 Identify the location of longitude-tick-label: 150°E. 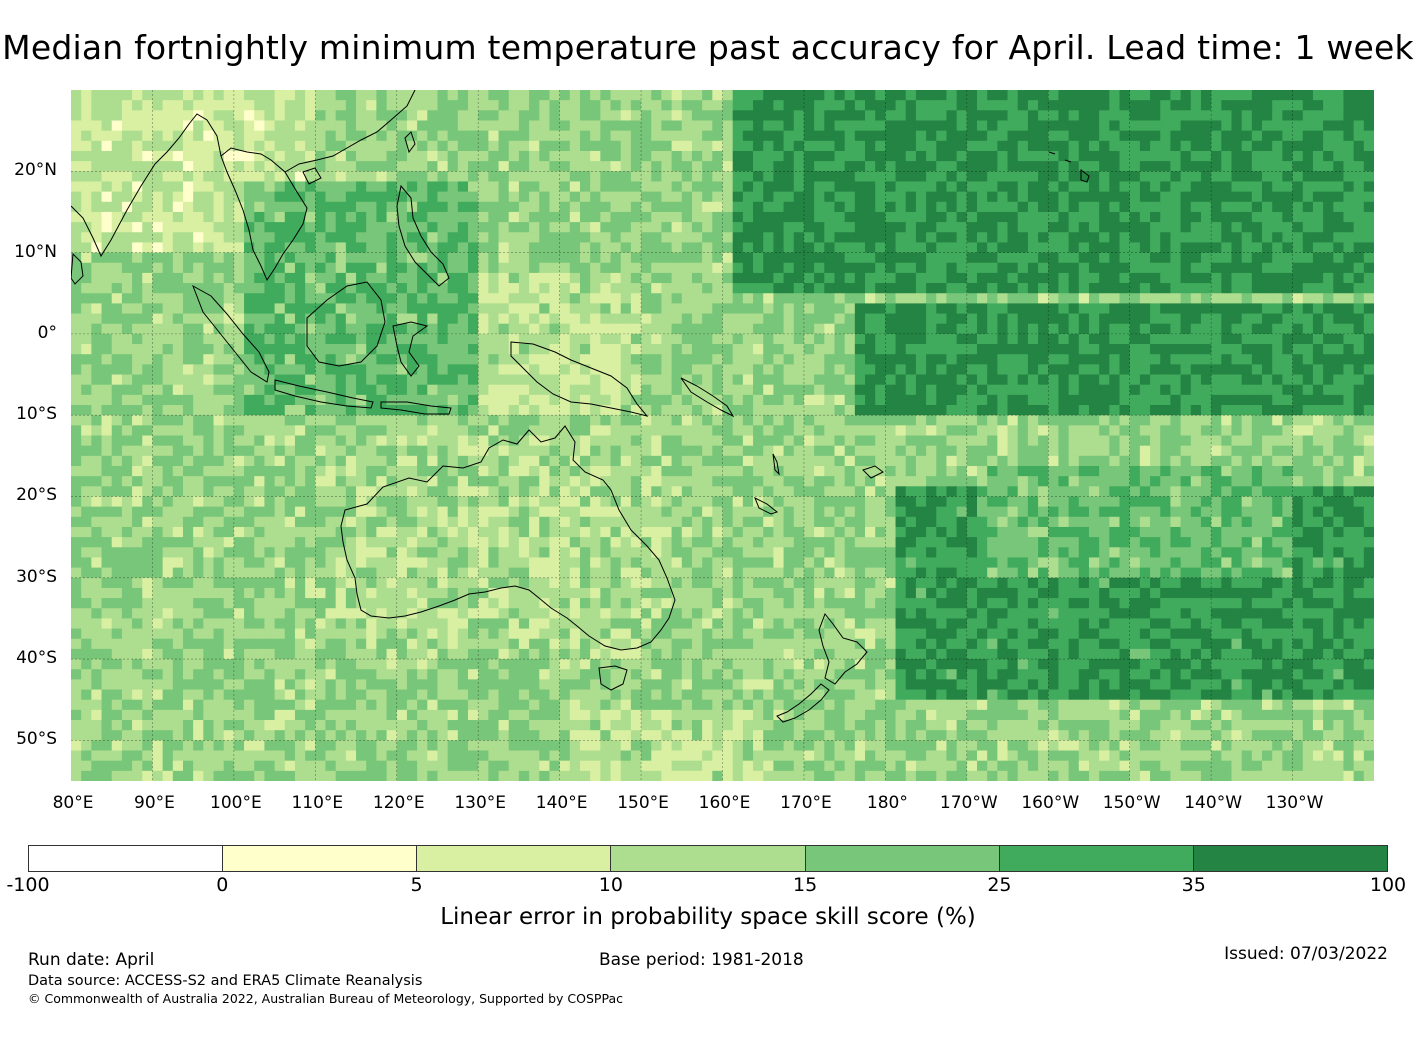
(643, 803).